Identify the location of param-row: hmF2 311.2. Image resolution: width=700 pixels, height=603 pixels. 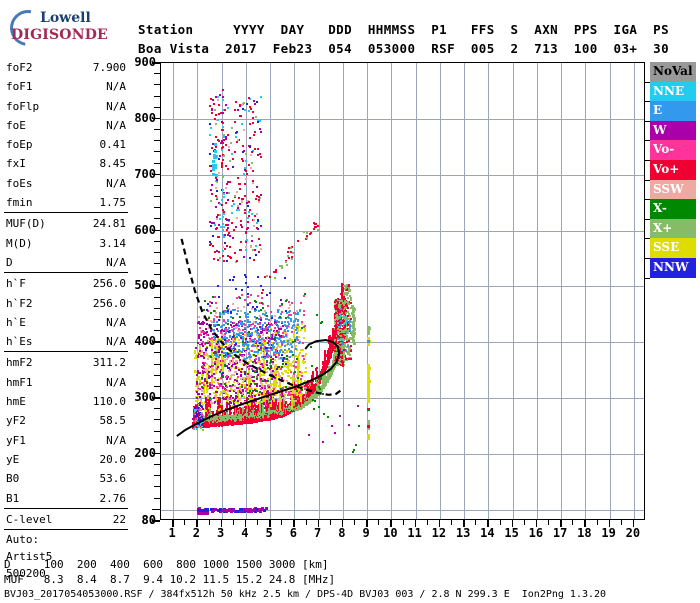
(66, 362).